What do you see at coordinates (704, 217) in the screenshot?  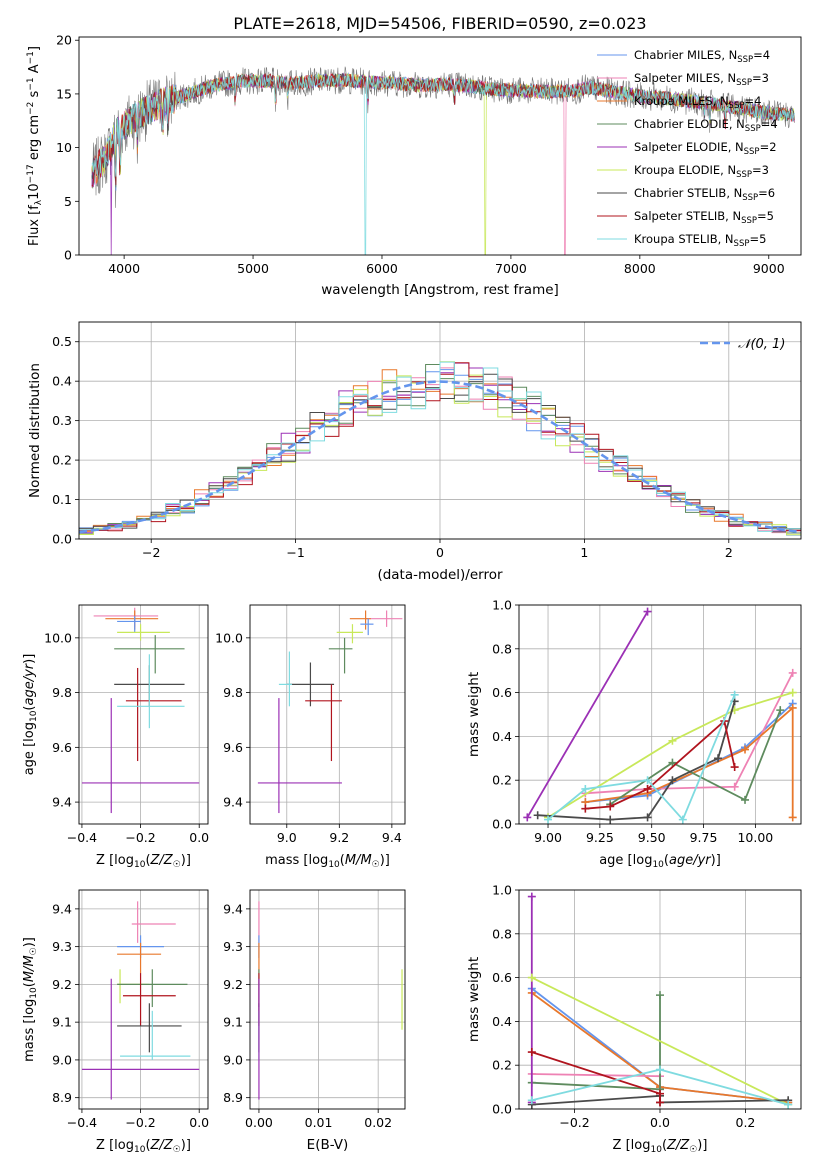 I see `legend-label-salpeter_stelib: Salpeter STELIB, NSSP=5` at bounding box center [704, 217].